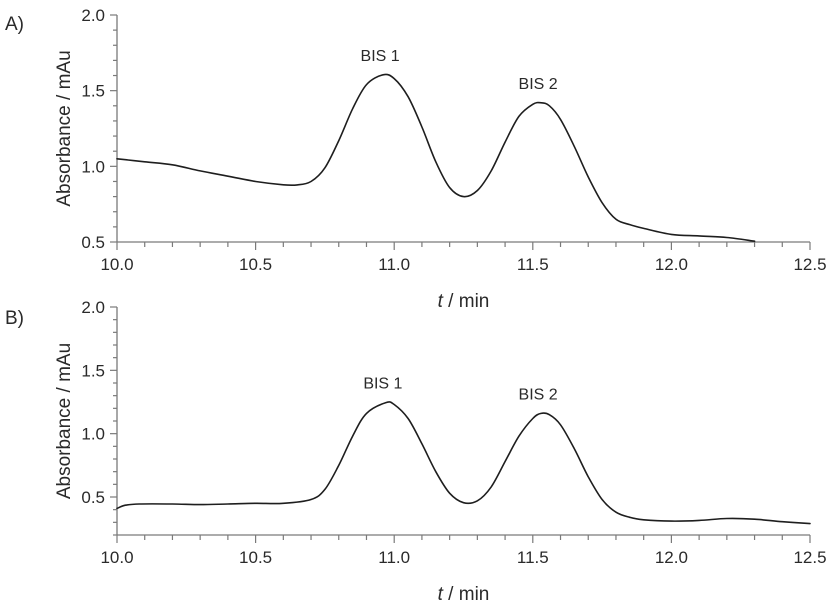  Describe the element at coordinates (14, 24) in the screenshot. I see `panel-label: A)` at that location.